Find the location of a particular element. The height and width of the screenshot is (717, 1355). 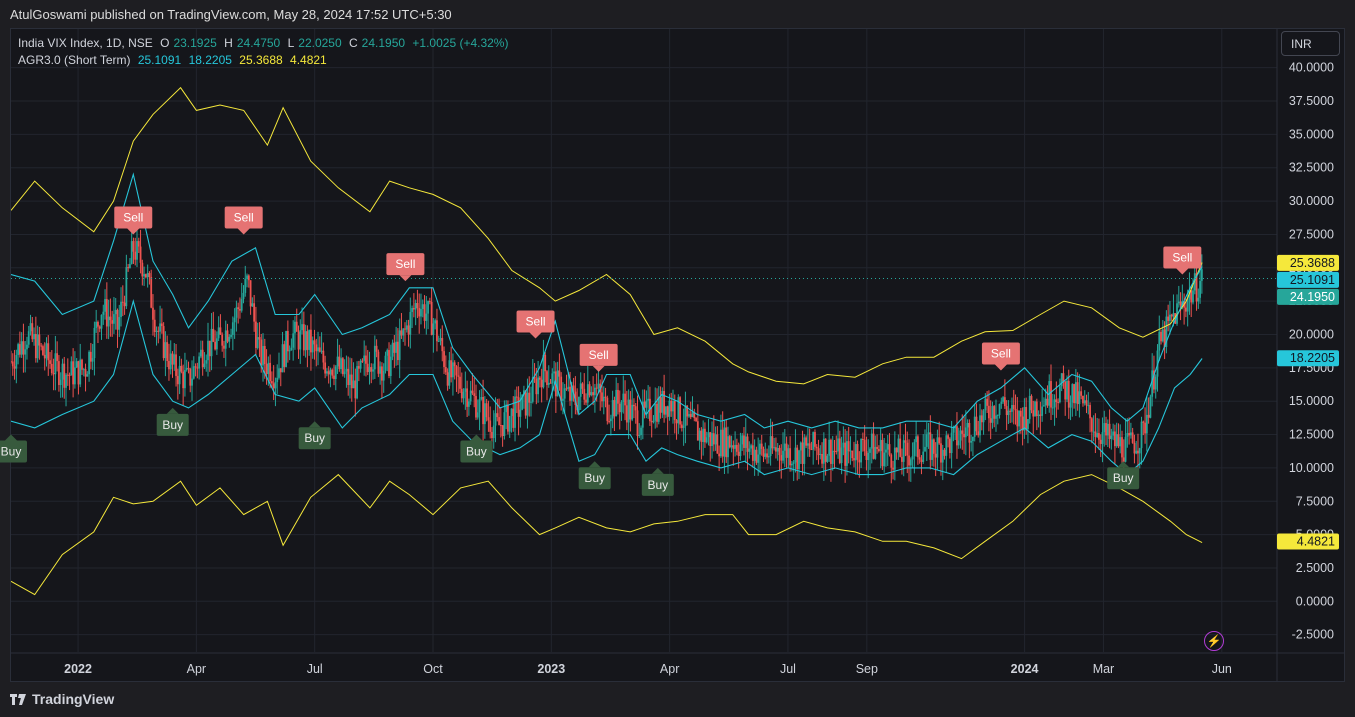

change-value: +1.0025 (+4.32%) is located at coordinates (460, 43).